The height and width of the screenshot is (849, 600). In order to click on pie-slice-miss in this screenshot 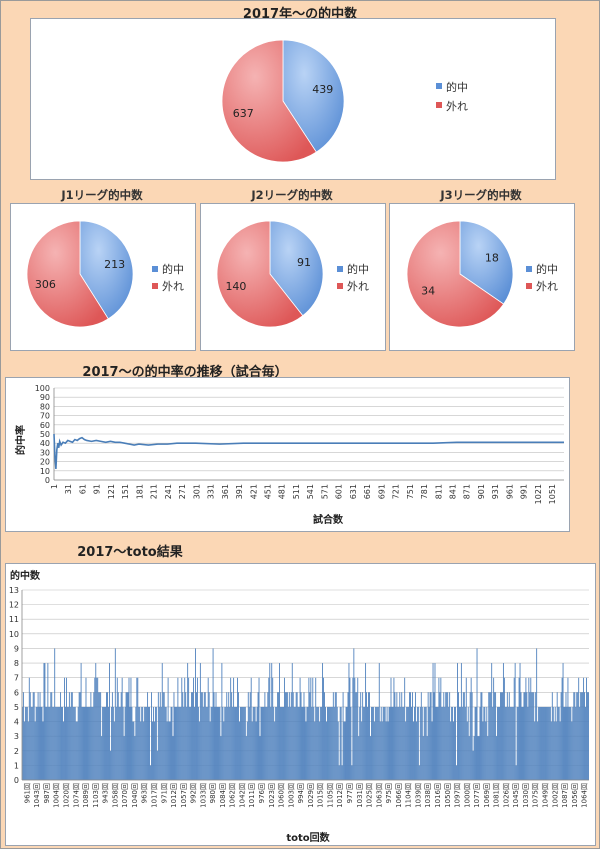, I will do `click(455, 274)`.